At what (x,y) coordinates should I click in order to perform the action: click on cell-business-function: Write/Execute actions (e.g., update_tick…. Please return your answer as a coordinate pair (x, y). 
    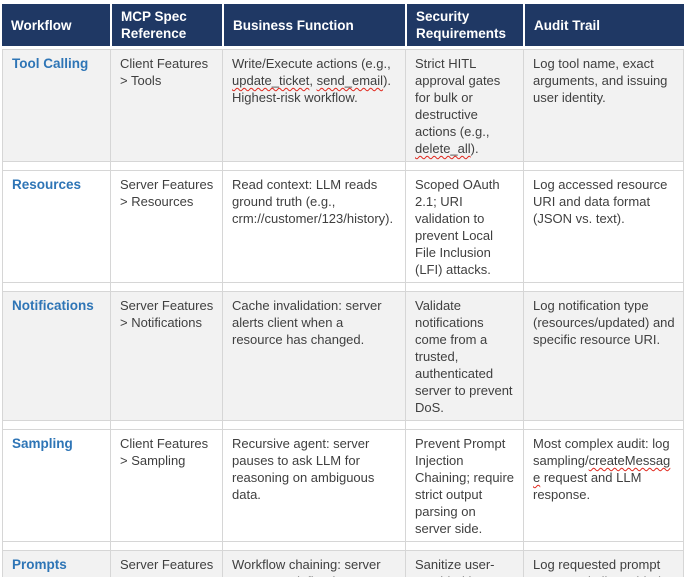
    Looking at the image, I should click on (313, 105).